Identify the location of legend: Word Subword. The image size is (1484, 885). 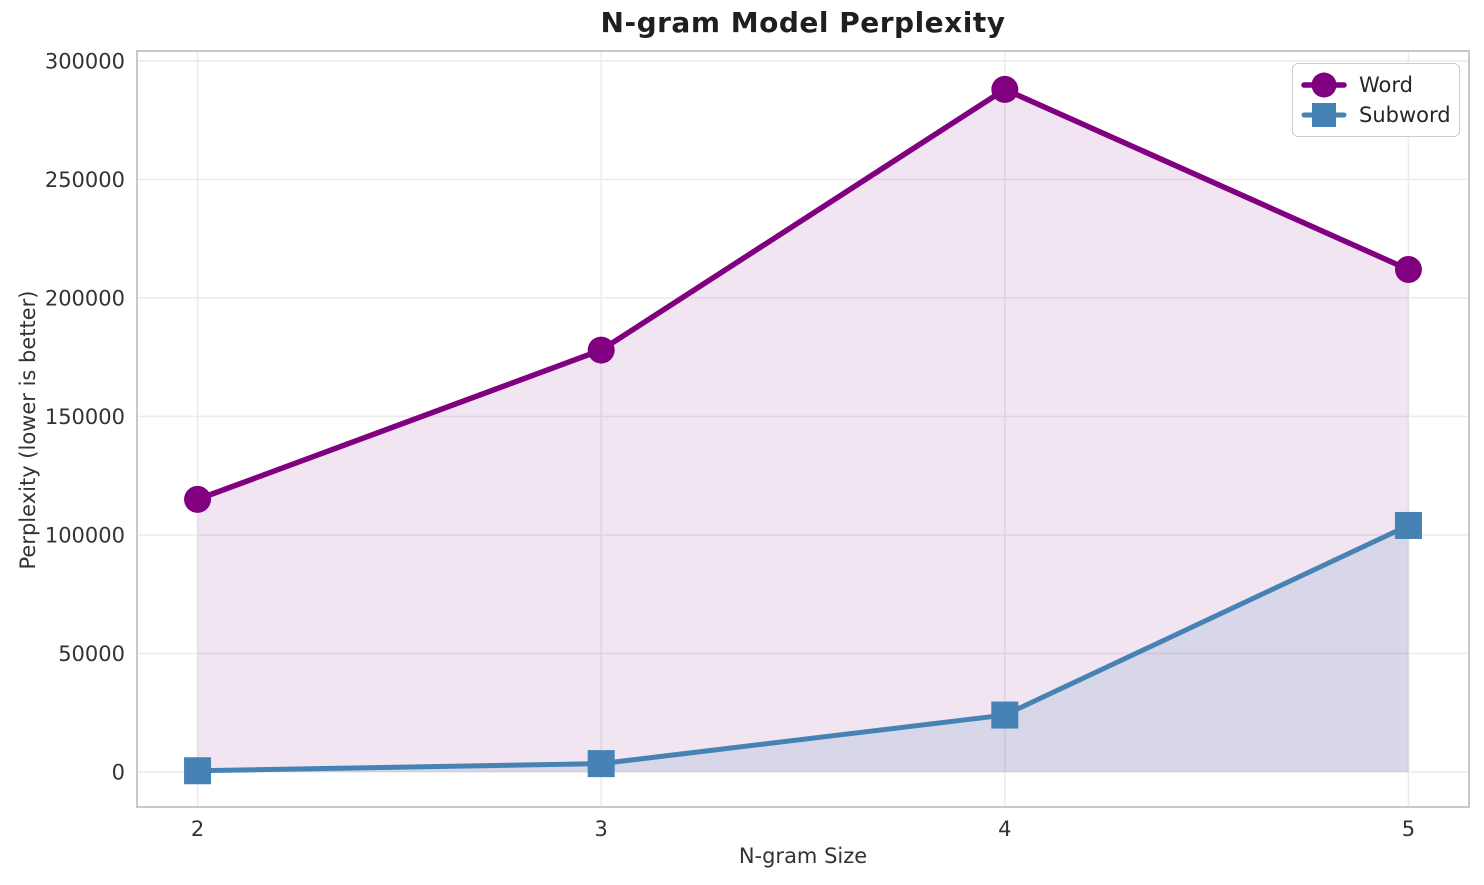
(1376, 100).